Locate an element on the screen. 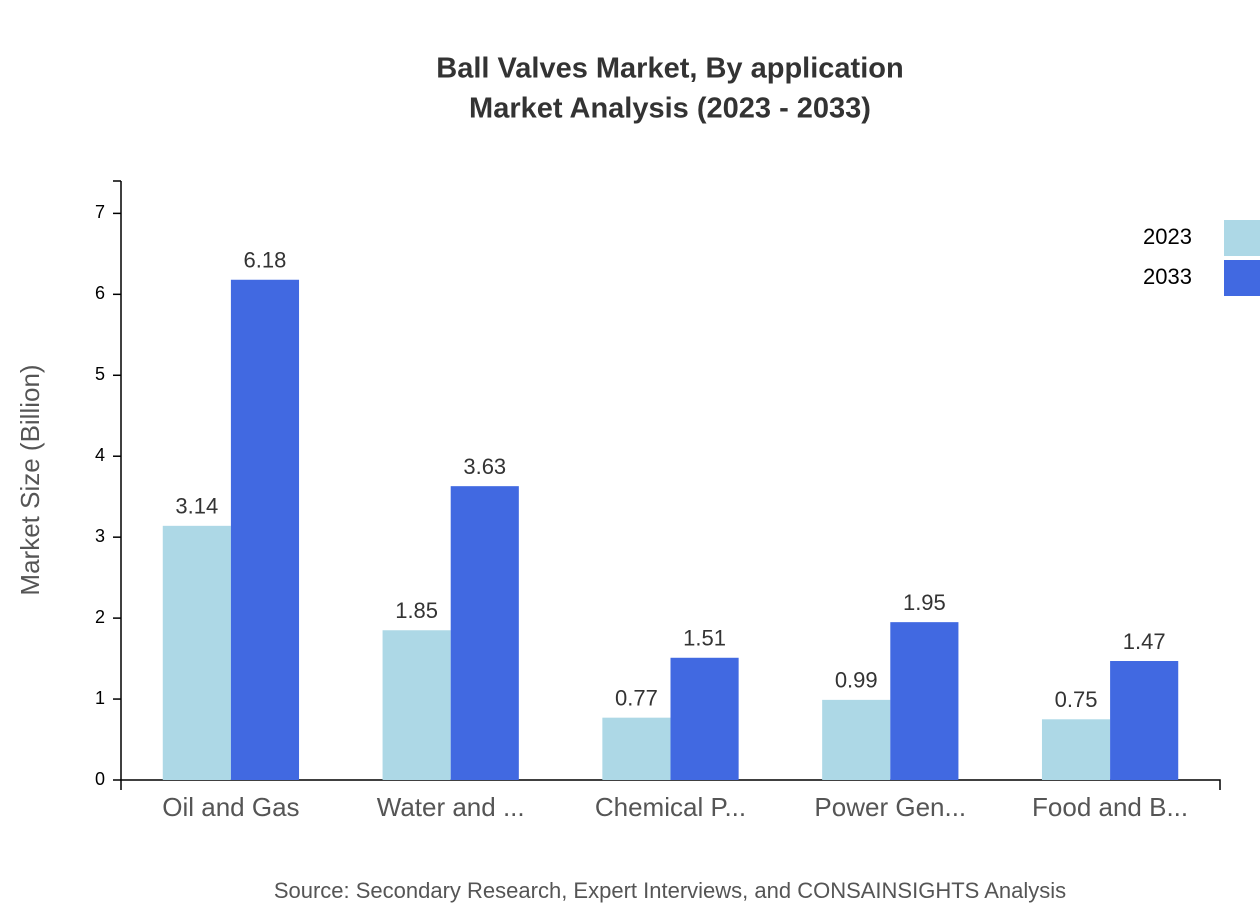 The height and width of the screenshot is (920, 1260). y-tick-label: 0 is located at coordinates (100, 779).